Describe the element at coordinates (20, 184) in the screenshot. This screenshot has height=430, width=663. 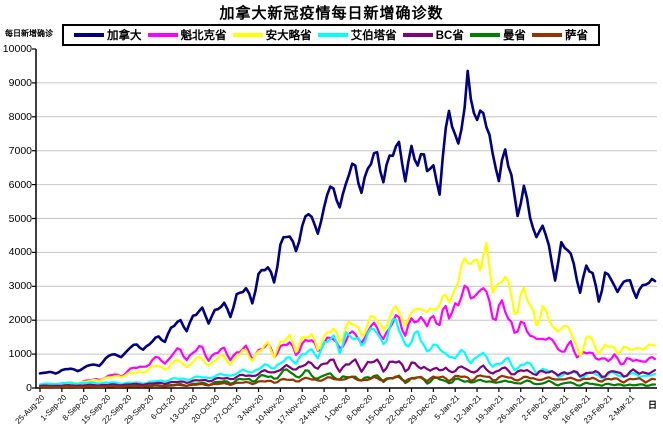
I see `y-tick-label: 6000` at that location.